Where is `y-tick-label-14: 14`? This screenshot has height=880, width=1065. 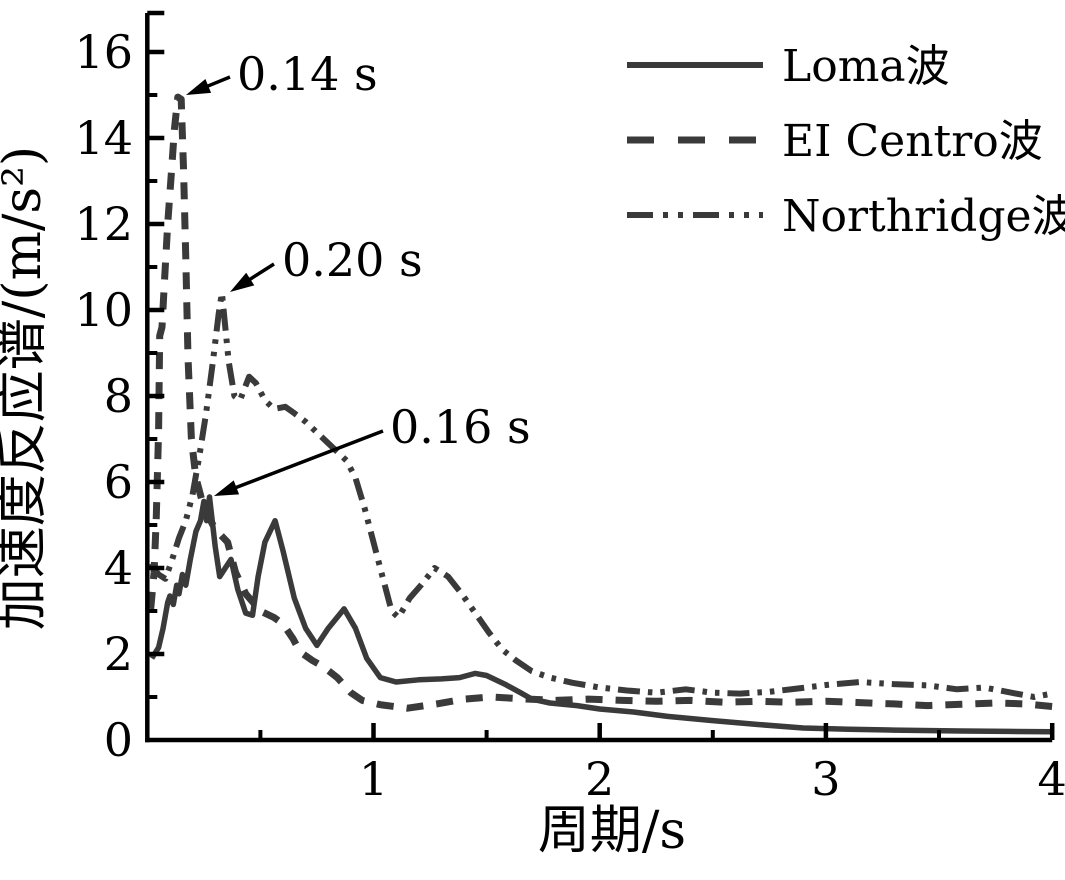 y-tick-label-14: 14 is located at coordinates (103, 138).